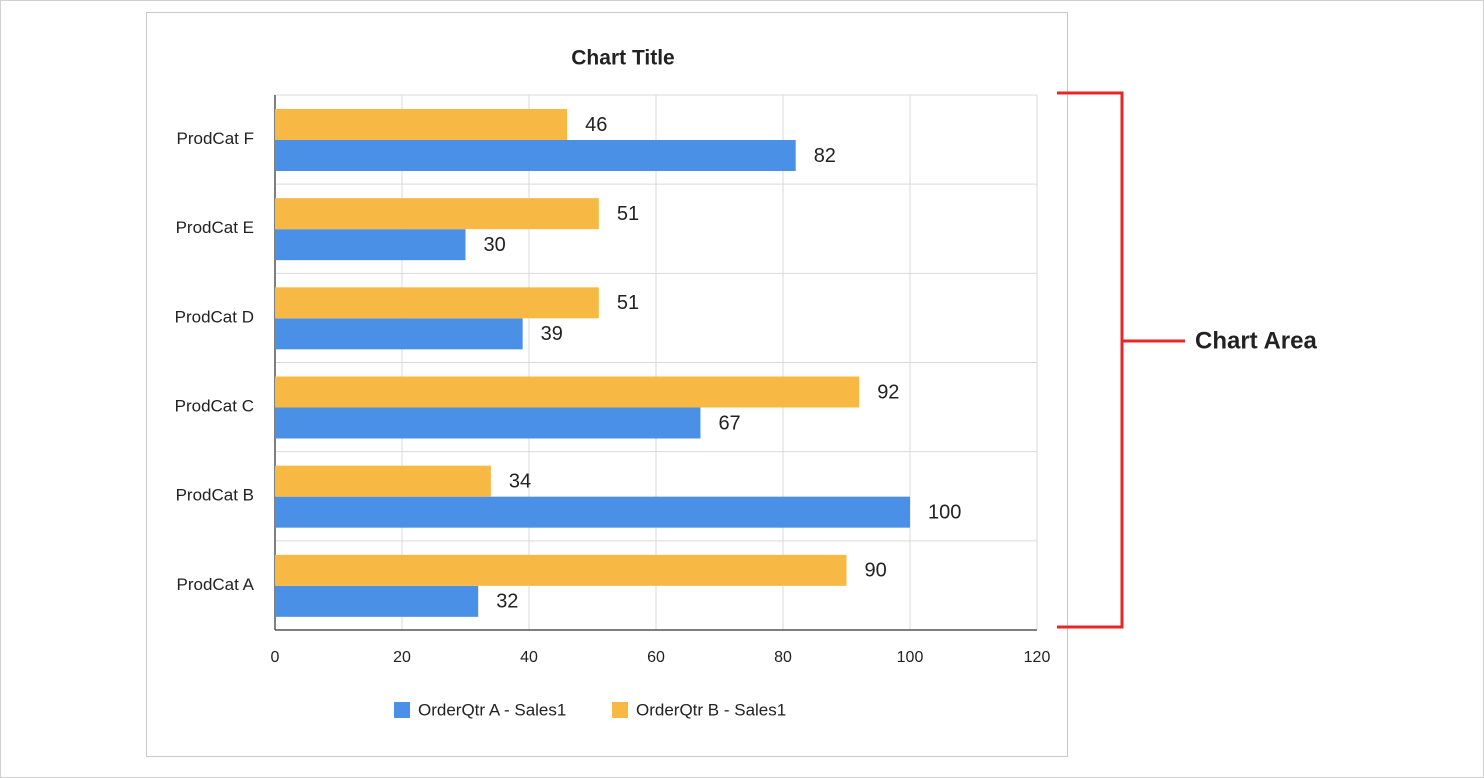  What do you see at coordinates (492, 709) in the screenshot?
I see `legend-label: OrderQtr A - Sales1` at bounding box center [492, 709].